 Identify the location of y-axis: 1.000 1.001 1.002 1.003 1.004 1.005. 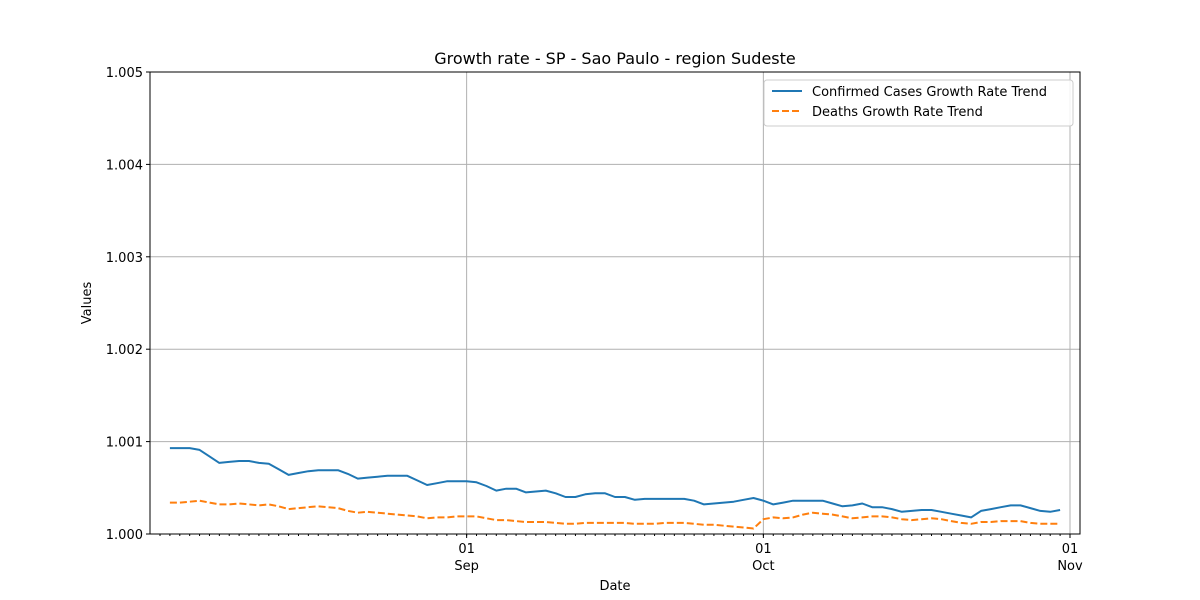
(128, 304).